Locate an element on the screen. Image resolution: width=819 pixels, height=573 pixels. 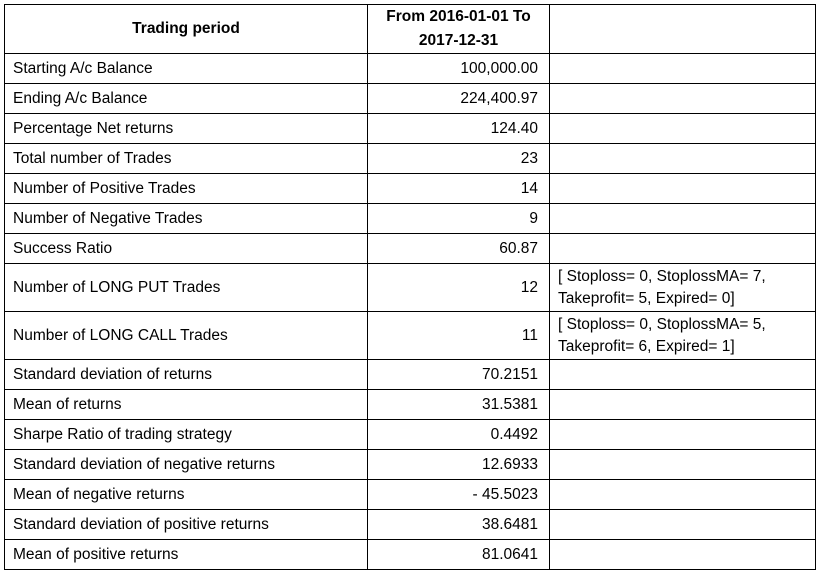
table-row: Mean of returns 31.5381 is located at coordinates (410, 404).